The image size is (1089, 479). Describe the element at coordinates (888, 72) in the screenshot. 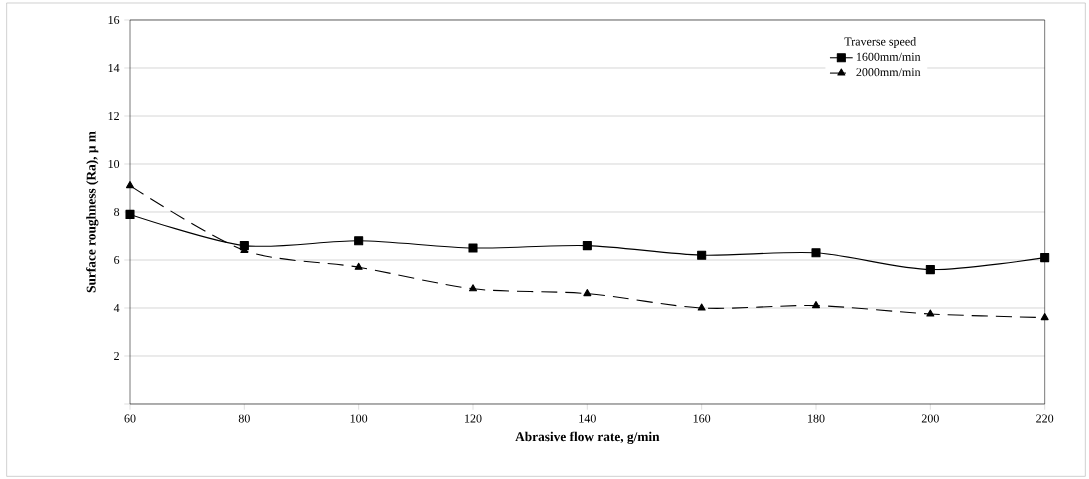

I see `legend-label: 2000mm/min` at that location.